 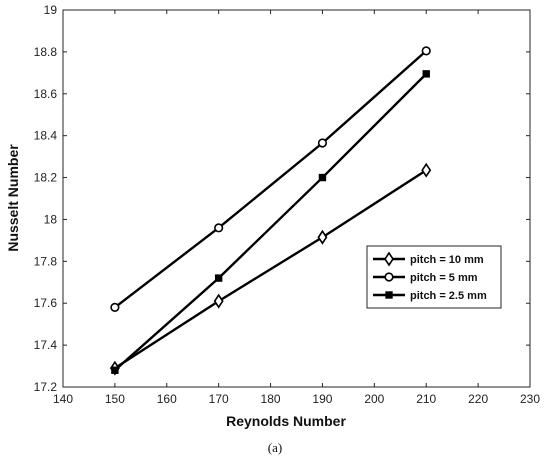 I want to click on x-tick-label: 220, so click(x=478, y=399).